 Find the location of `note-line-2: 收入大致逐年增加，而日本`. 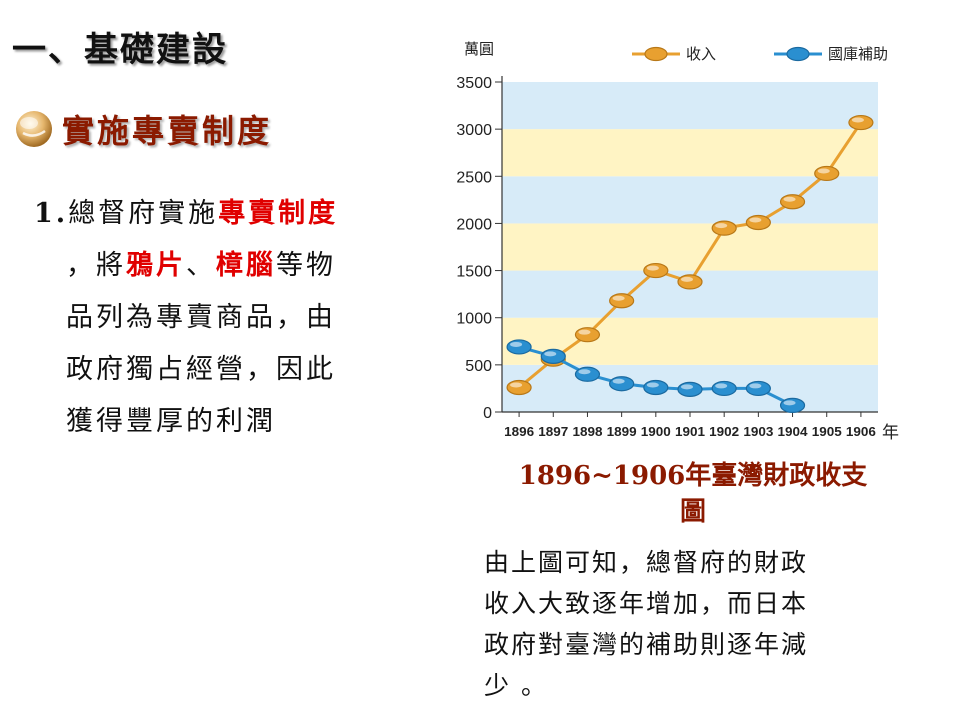

note-line-2: 收入大致逐年增加，而日本 is located at coordinates (646, 603).